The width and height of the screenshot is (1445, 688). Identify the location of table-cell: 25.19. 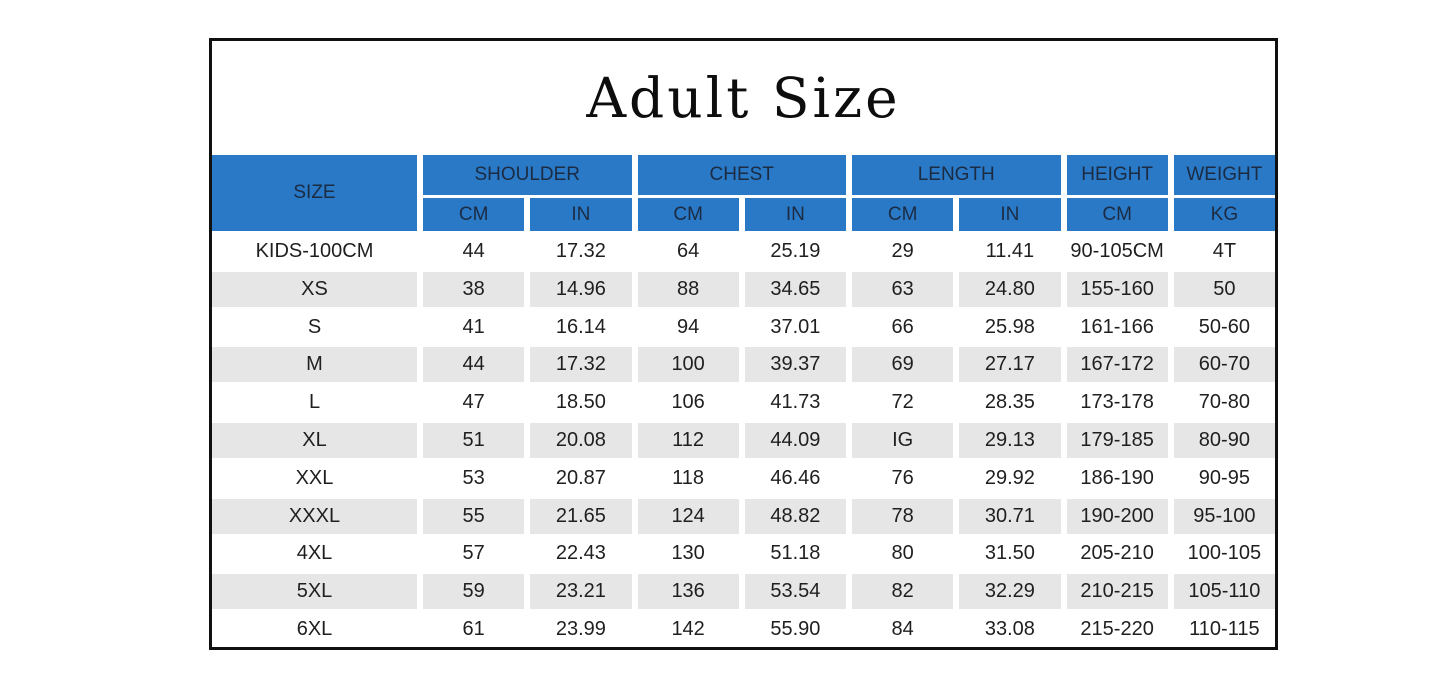
(795, 250).